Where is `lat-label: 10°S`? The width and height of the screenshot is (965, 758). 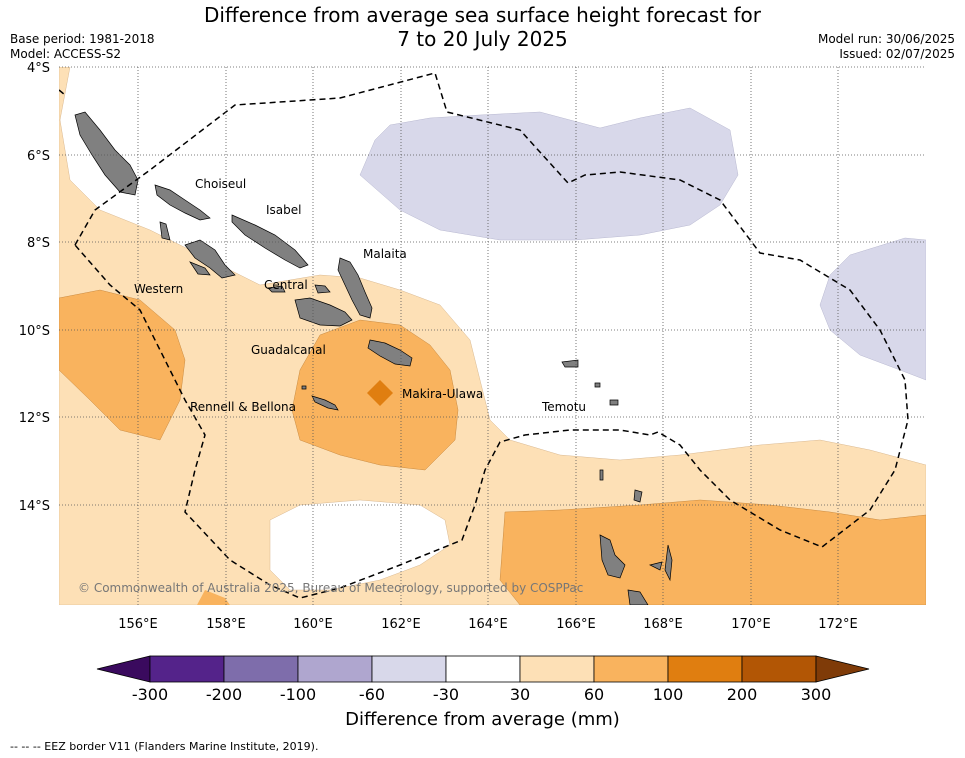
lat-label: 10°S is located at coordinates (34, 331).